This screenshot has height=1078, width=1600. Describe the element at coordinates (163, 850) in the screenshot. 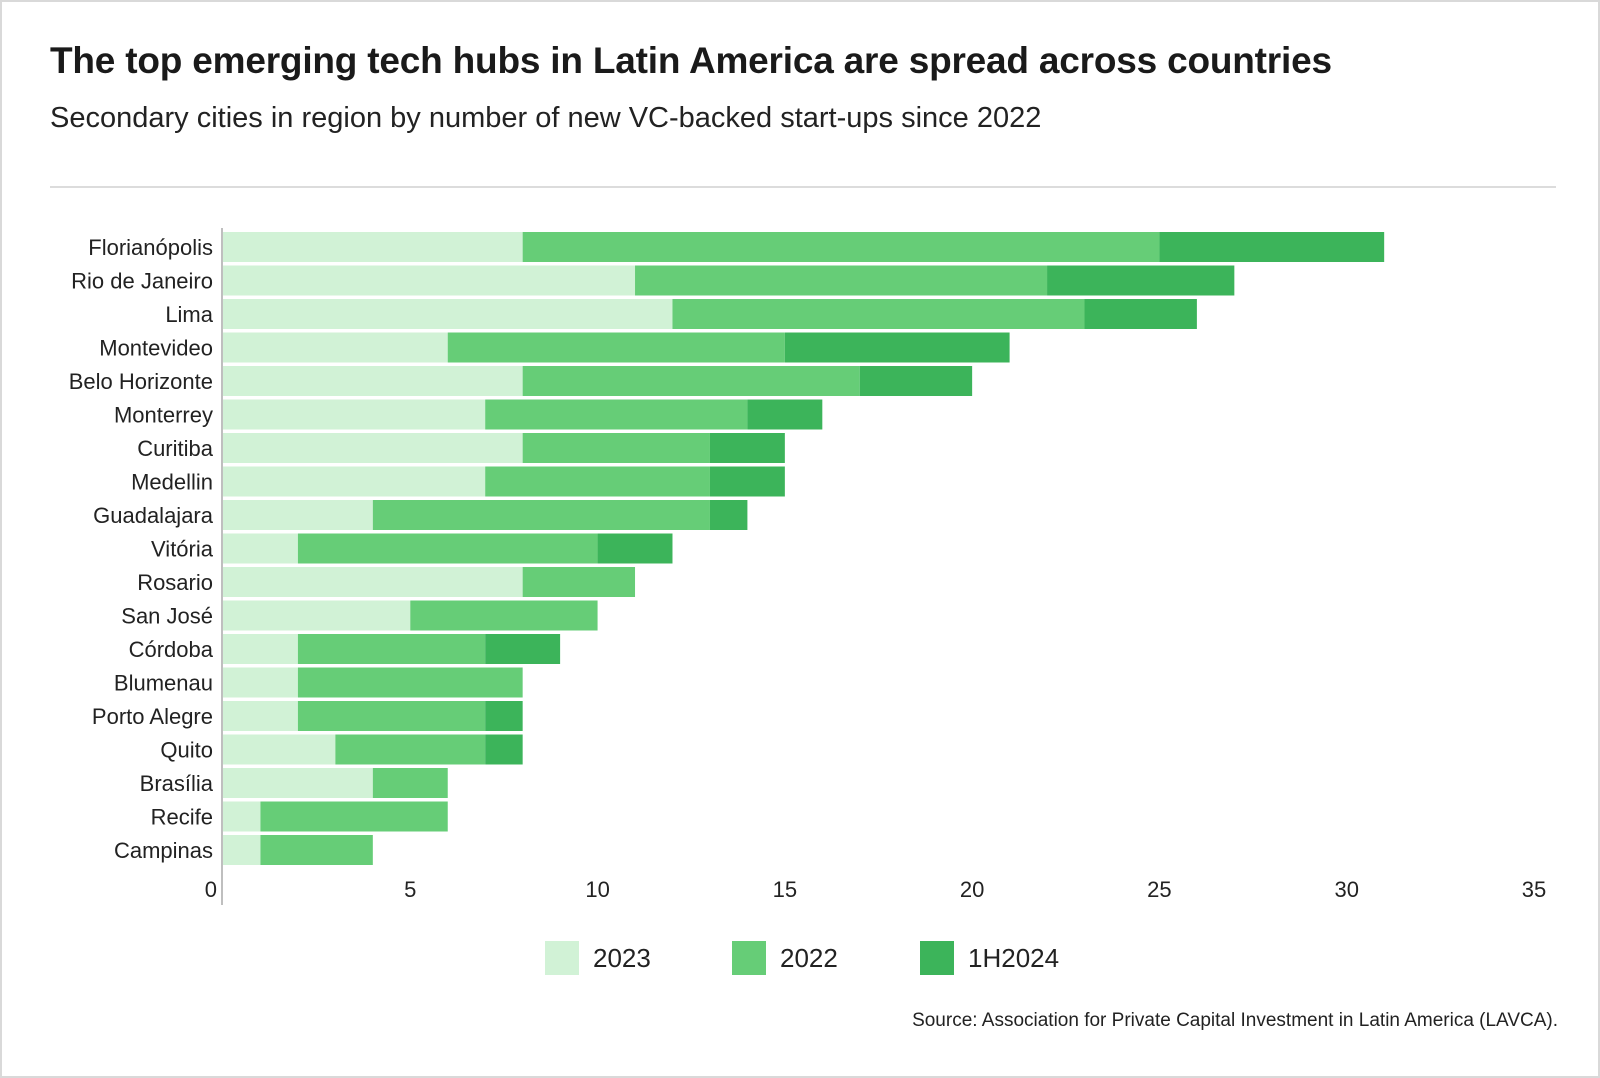

I see `category-label: Campinas` at that location.